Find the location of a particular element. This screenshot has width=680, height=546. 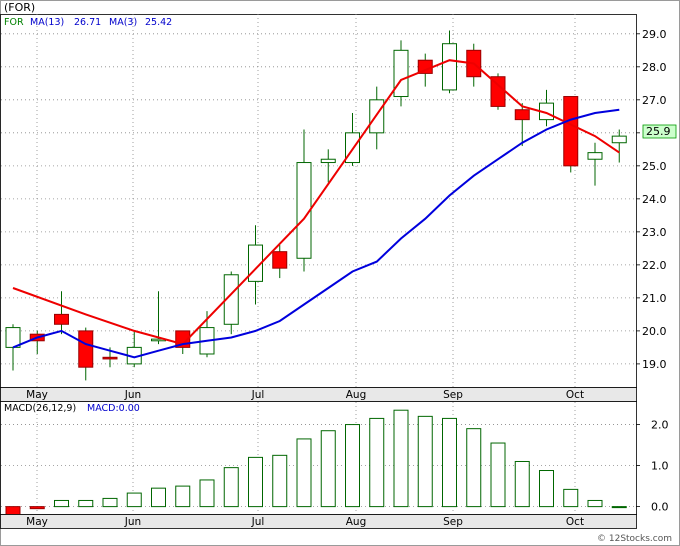

price-y-tick-label: 19.0 is located at coordinates (654, 364).